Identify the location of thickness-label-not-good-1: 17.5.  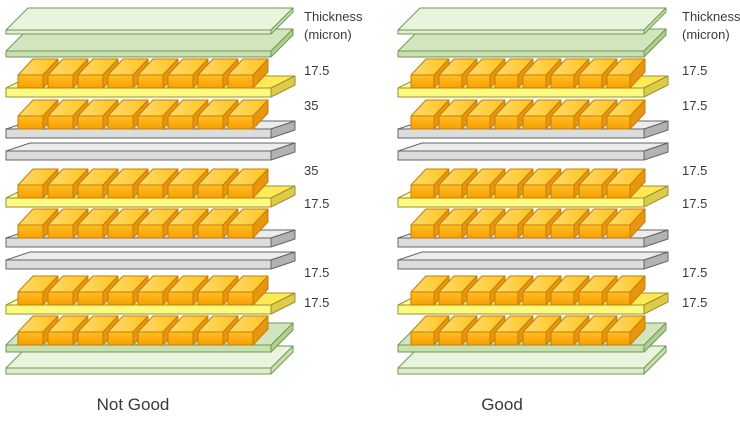
(317, 70).